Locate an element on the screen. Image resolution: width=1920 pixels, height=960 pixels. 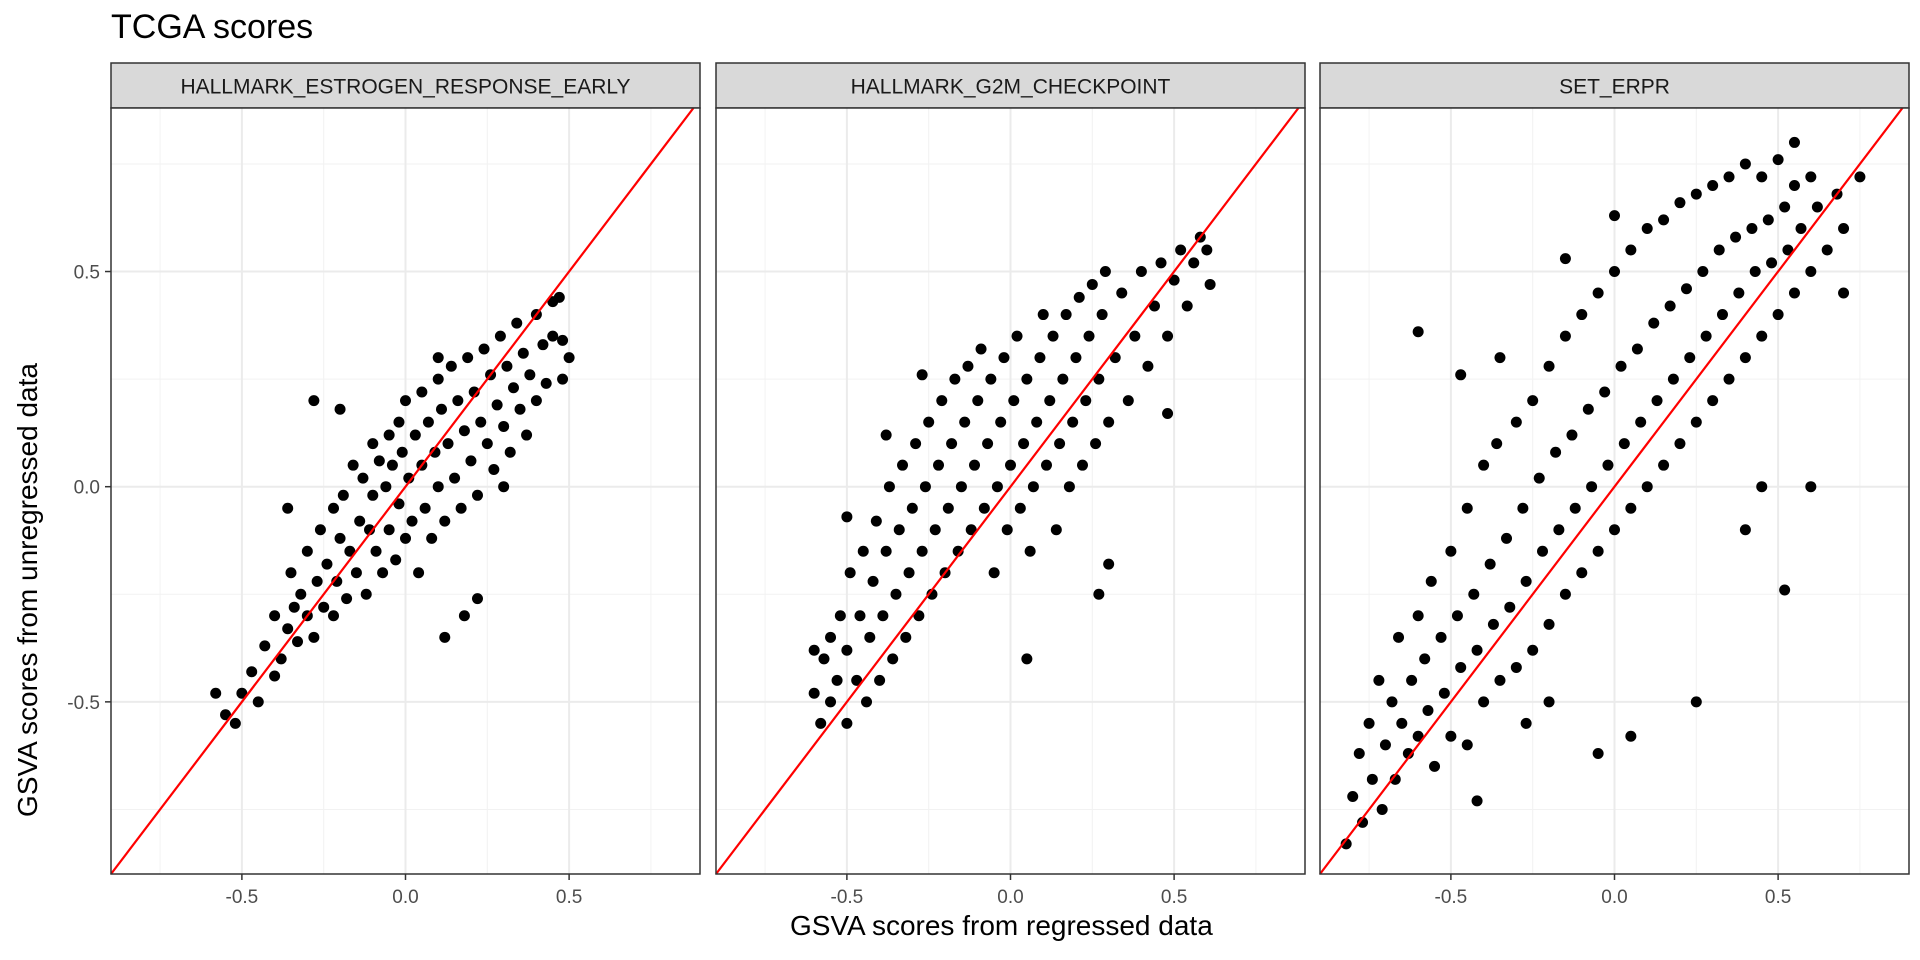
x-tick-label: 0.0 is located at coordinates (1614, 897).